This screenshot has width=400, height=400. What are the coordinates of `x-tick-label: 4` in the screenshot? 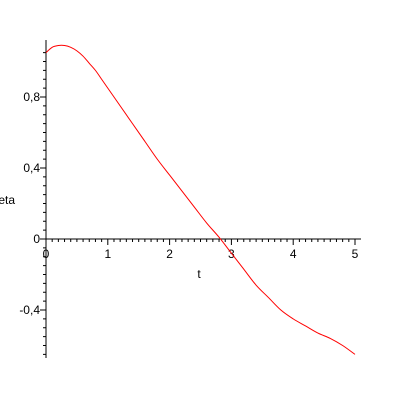 It's located at (293, 254).